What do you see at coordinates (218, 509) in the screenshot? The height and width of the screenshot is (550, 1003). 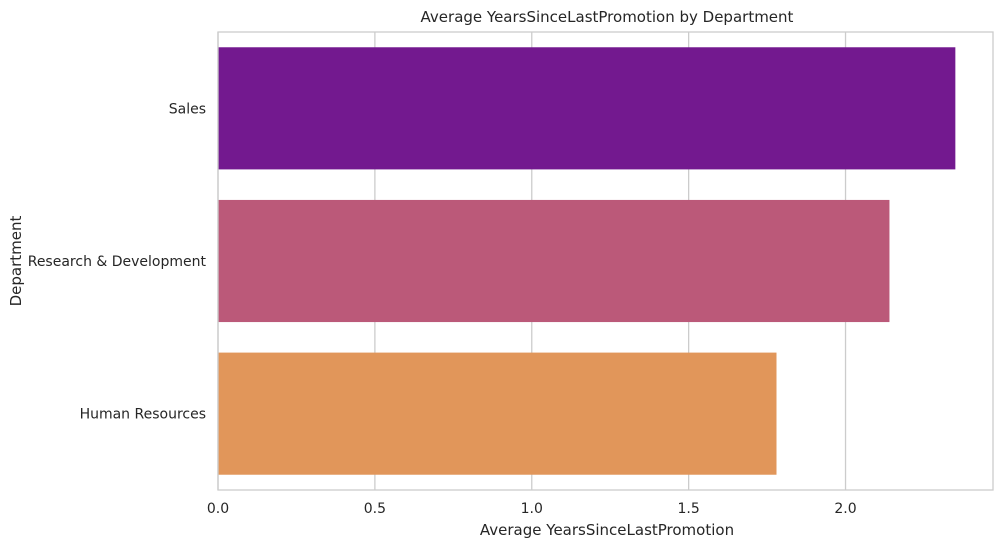 I see `x-tick-label: 0.0` at bounding box center [218, 509].